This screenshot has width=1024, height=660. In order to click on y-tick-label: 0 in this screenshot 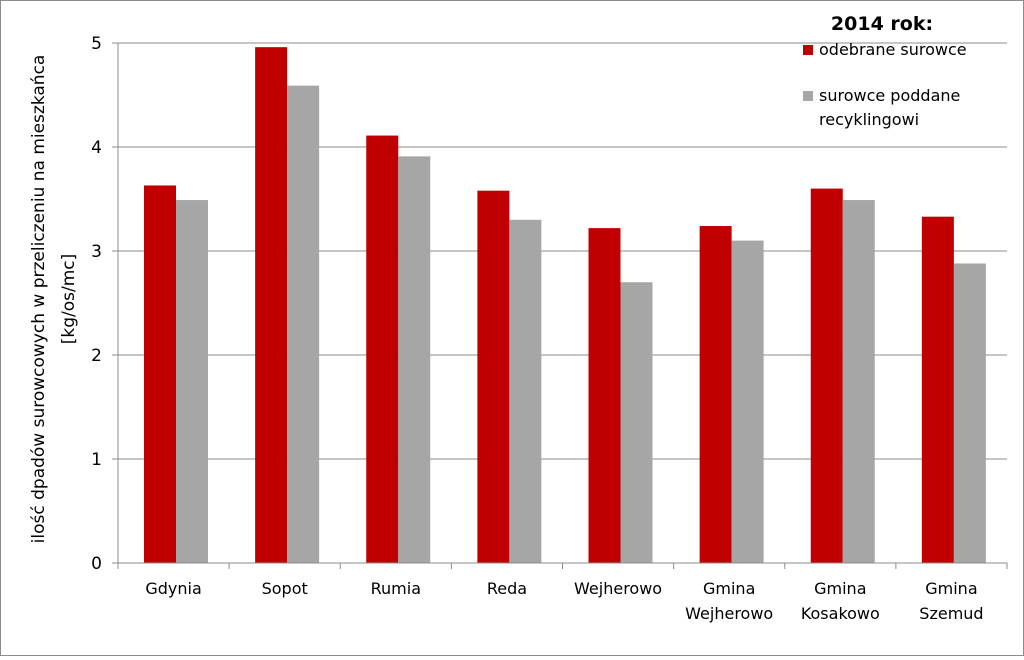, I will do `click(96, 564)`.